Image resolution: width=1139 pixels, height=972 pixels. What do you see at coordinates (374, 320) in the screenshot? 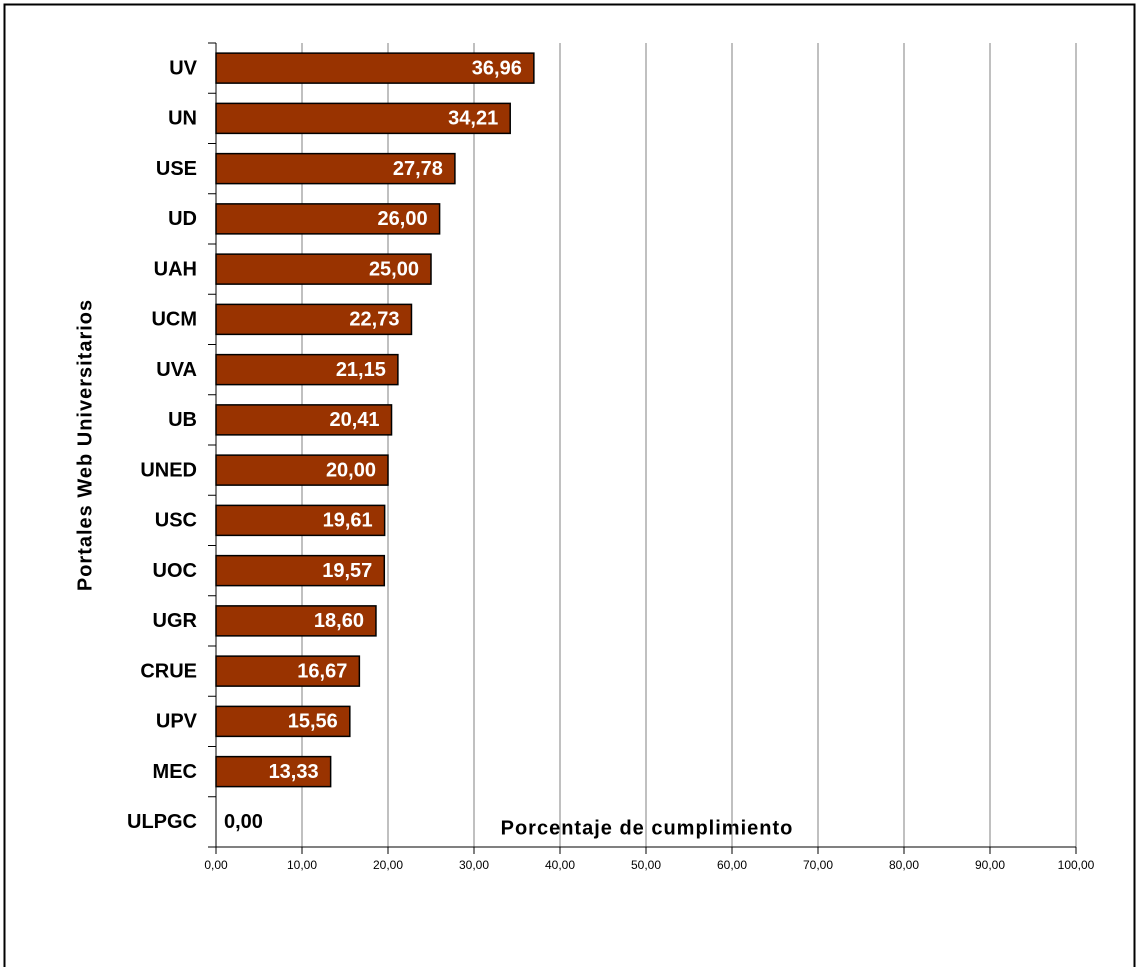
I see `value-label: 22,73` at bounding box center [374, 320].